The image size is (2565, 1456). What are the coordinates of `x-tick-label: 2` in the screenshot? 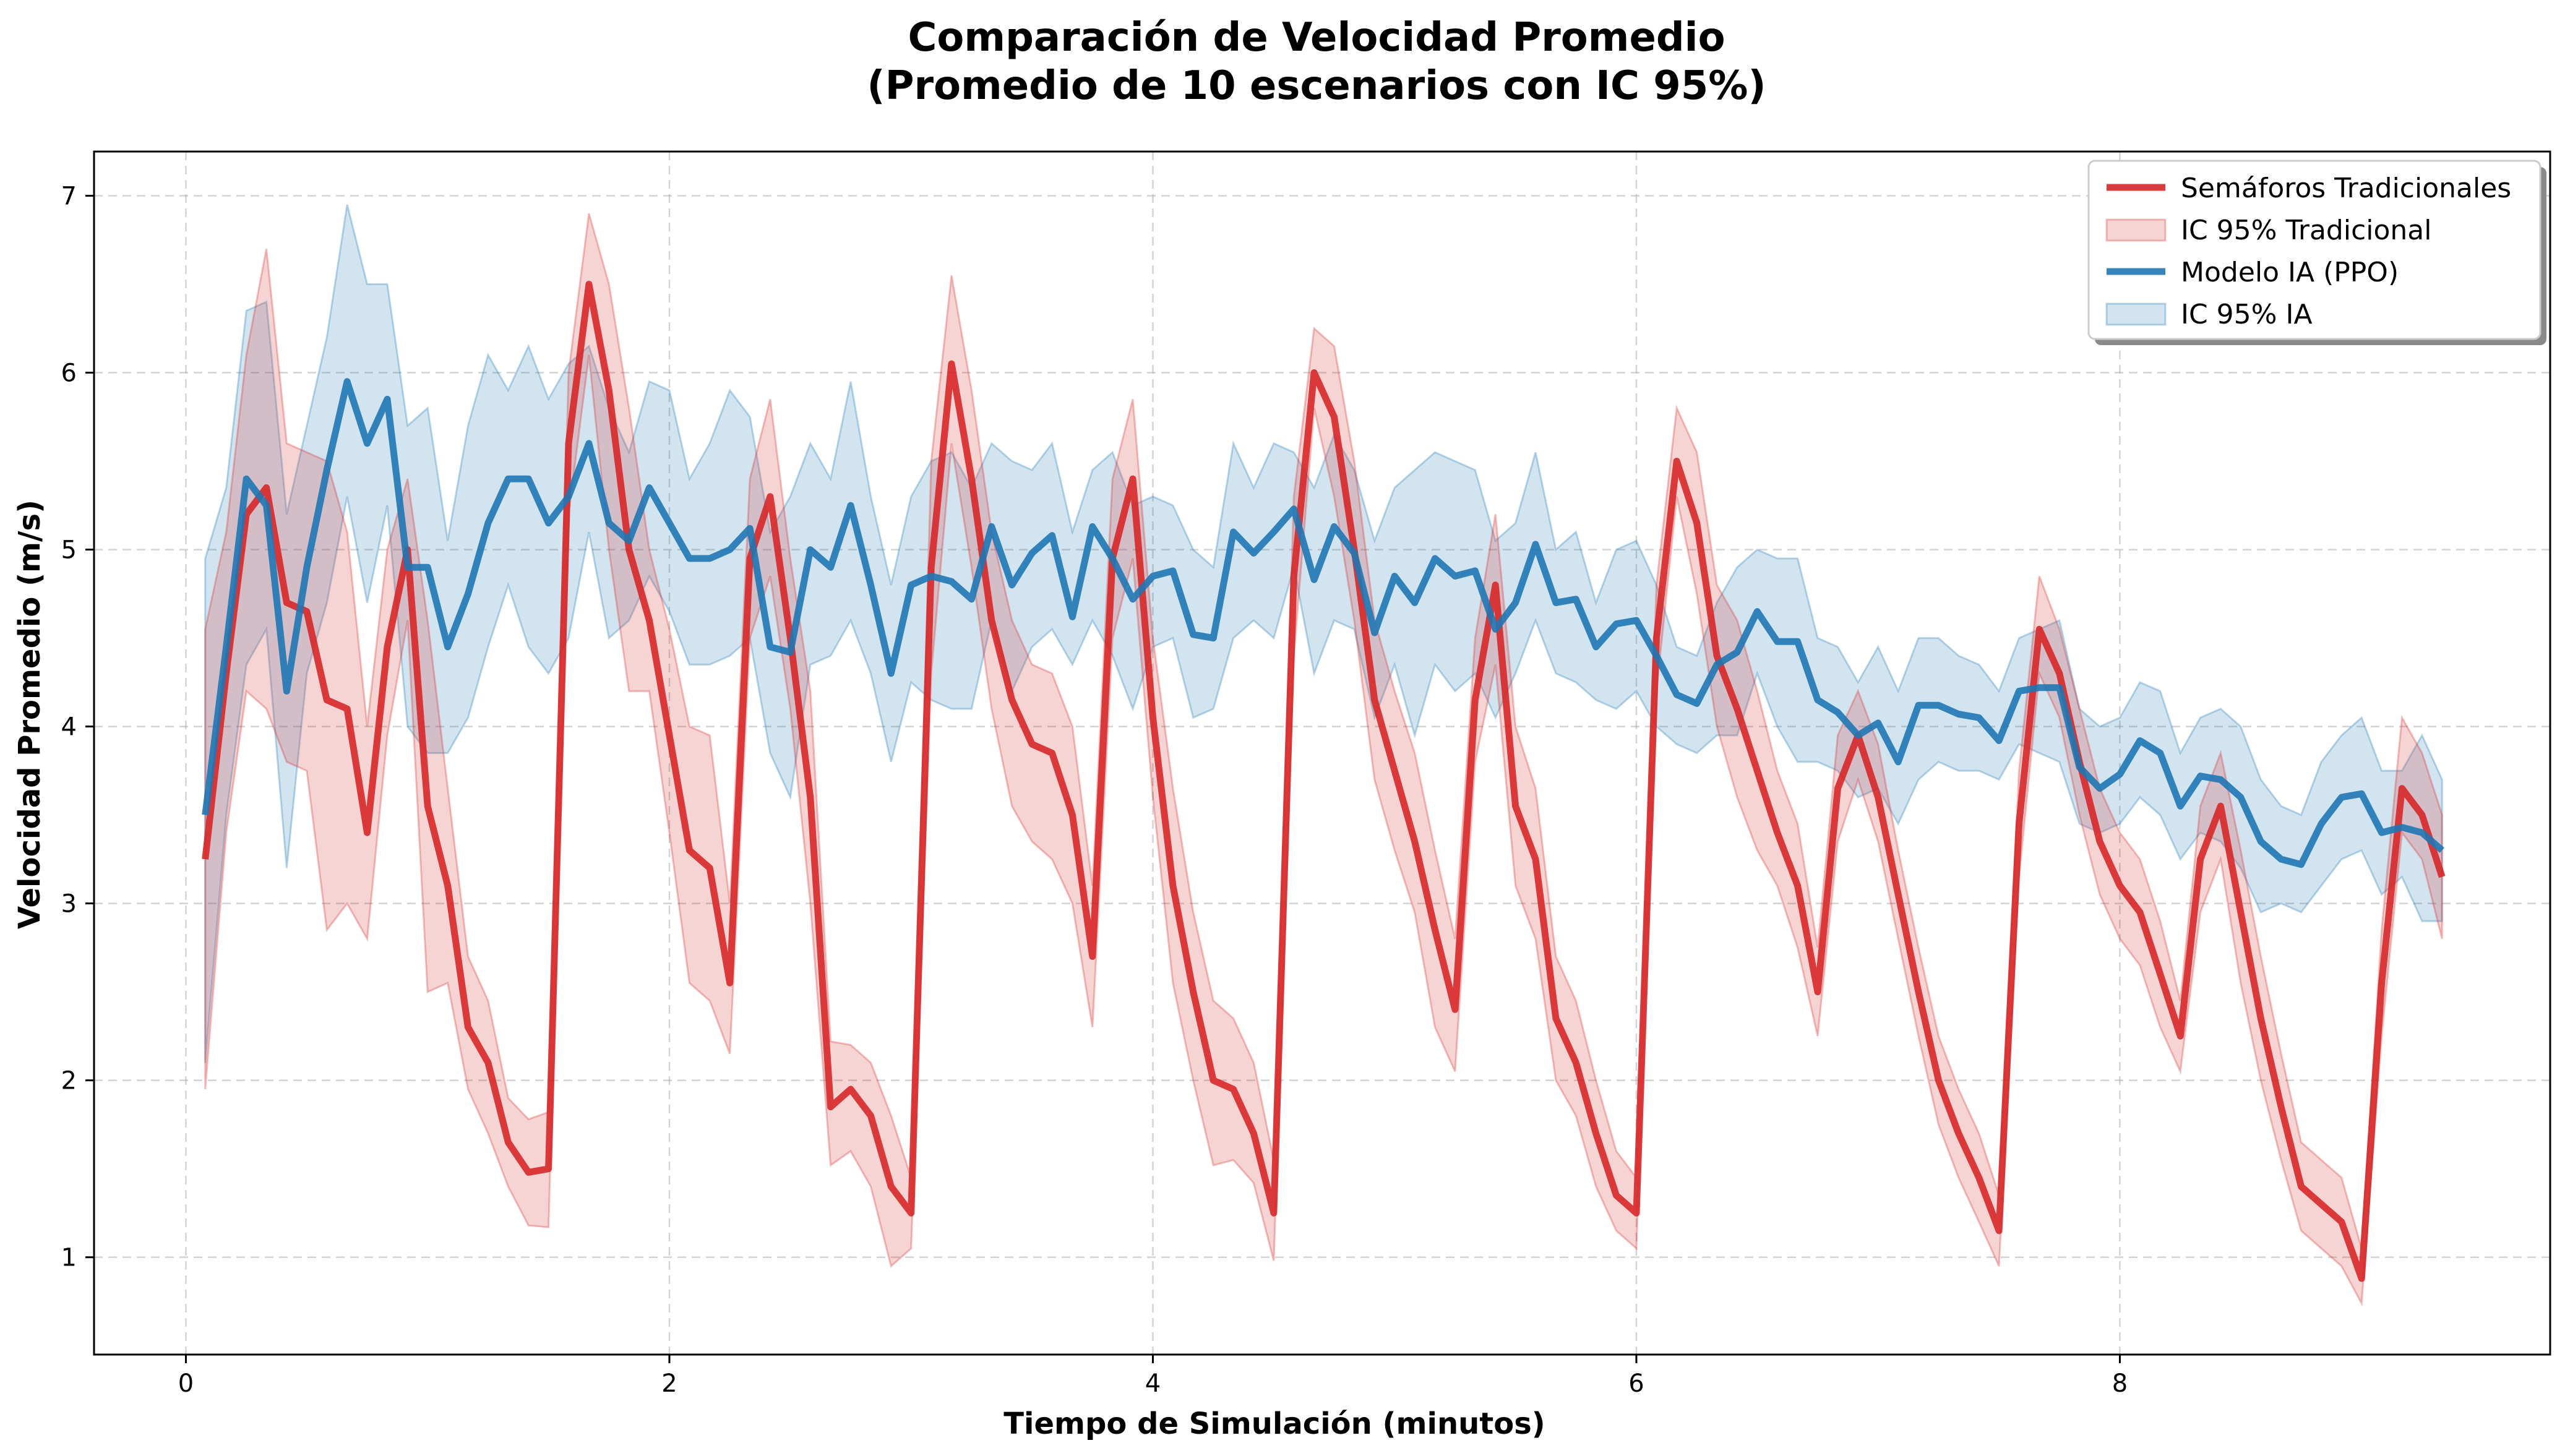 It's located at (669, 1383).